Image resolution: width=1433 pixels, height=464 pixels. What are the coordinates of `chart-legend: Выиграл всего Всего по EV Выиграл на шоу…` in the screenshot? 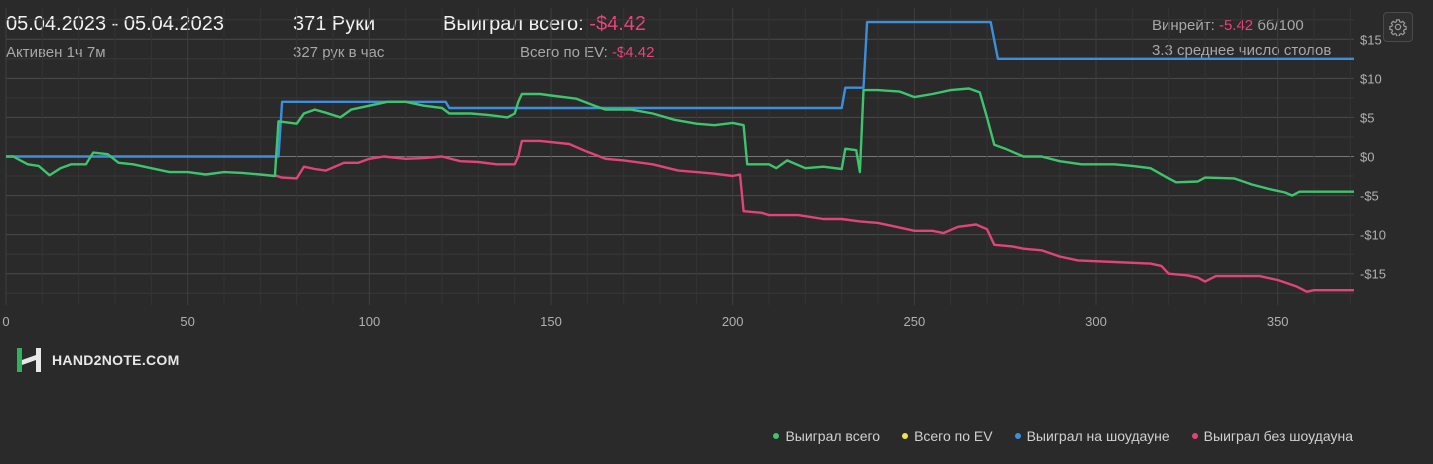 It's located at (1063, 436).